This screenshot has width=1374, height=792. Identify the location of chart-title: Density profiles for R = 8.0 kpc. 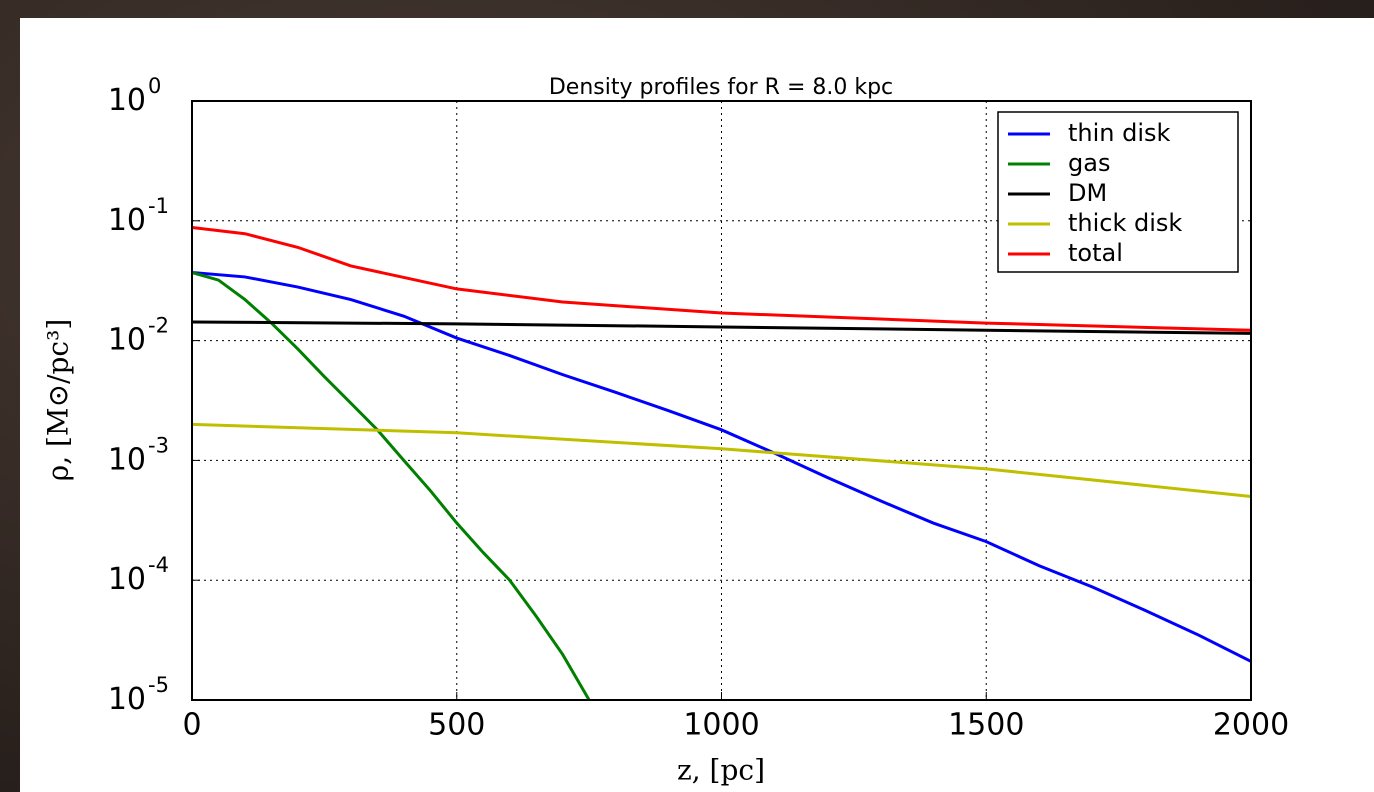
(721, 87).